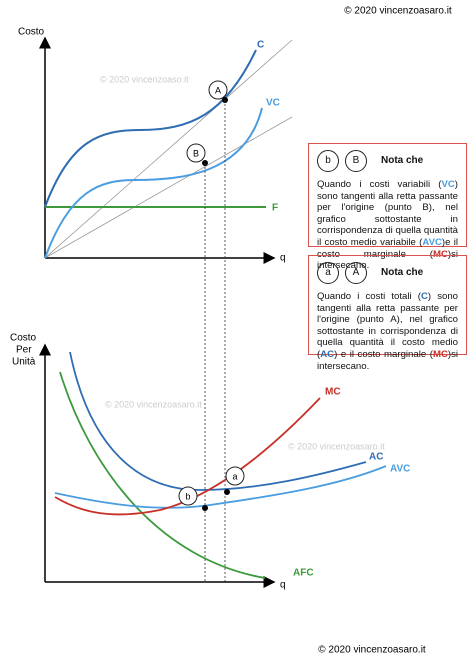 The width and height of the screenshot is (474, 670). What do you see at coordinates (153, 183) in the screenshot?
I see `curve-vc` at bounding box center [153, 183].